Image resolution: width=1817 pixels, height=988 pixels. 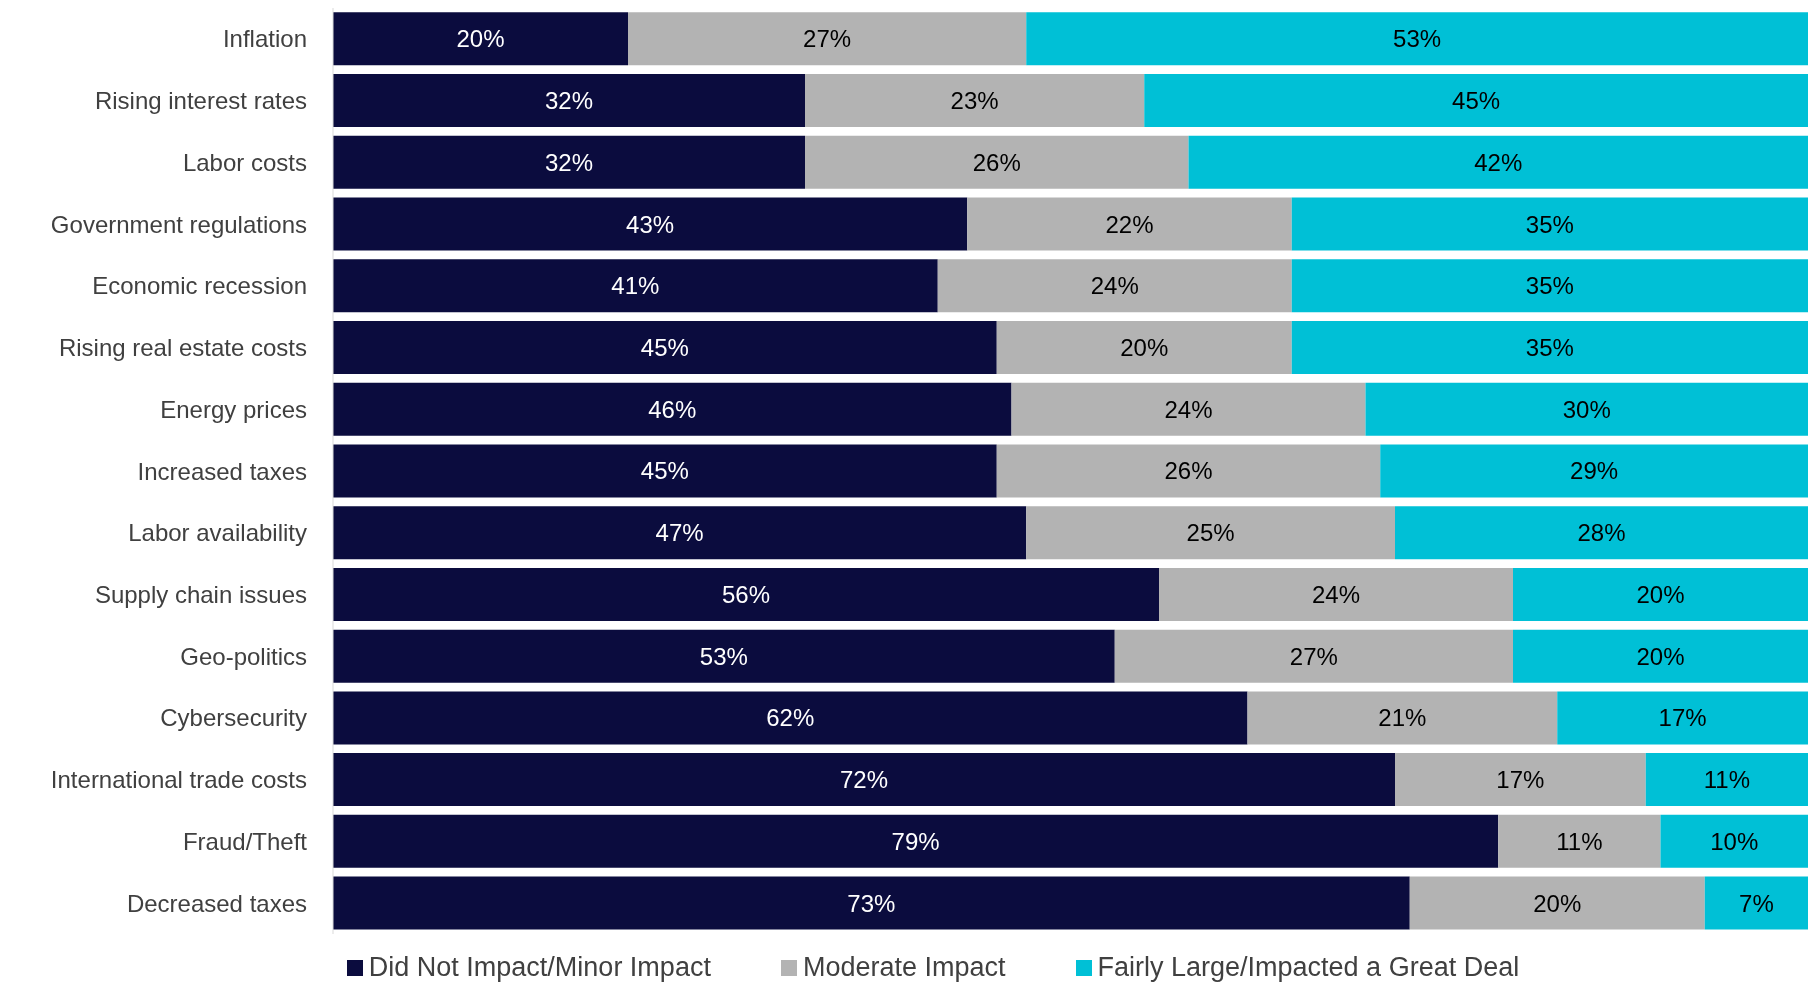 What do you see at coordinates (539, 967) in the screenshot?
I see `legend-label: Did Not Impact/Minor Impact` at bounding box center [539, 967].